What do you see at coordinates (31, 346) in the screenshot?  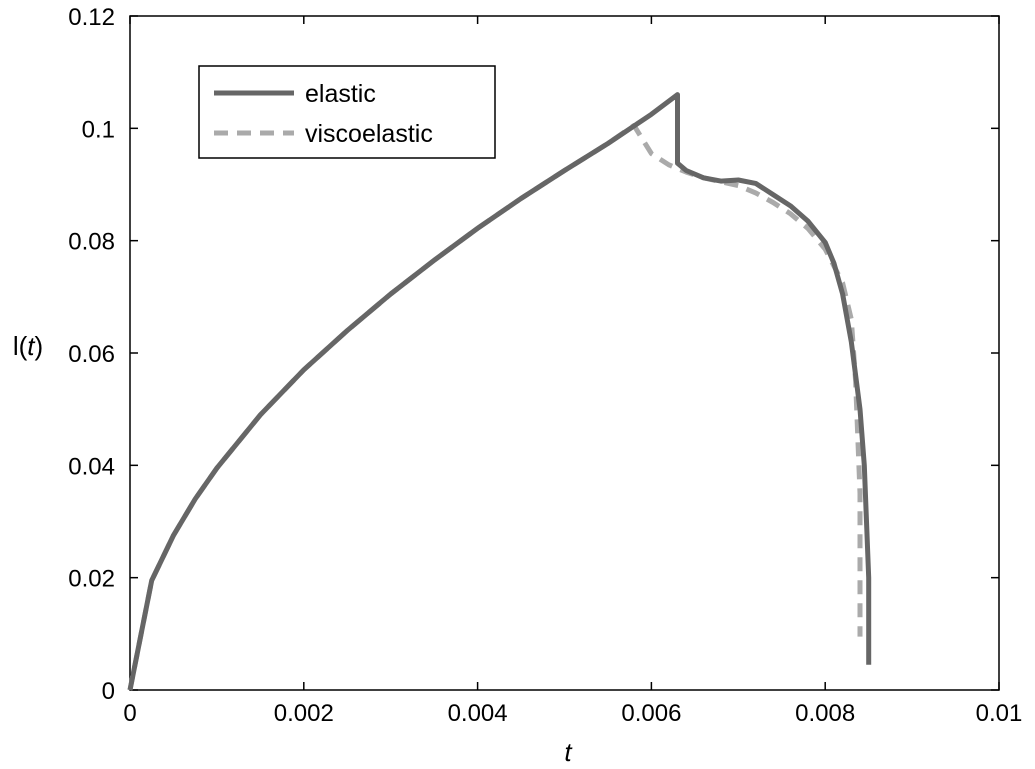 I see `y-axis-label-variable: t` at bounding box center [31, 346].